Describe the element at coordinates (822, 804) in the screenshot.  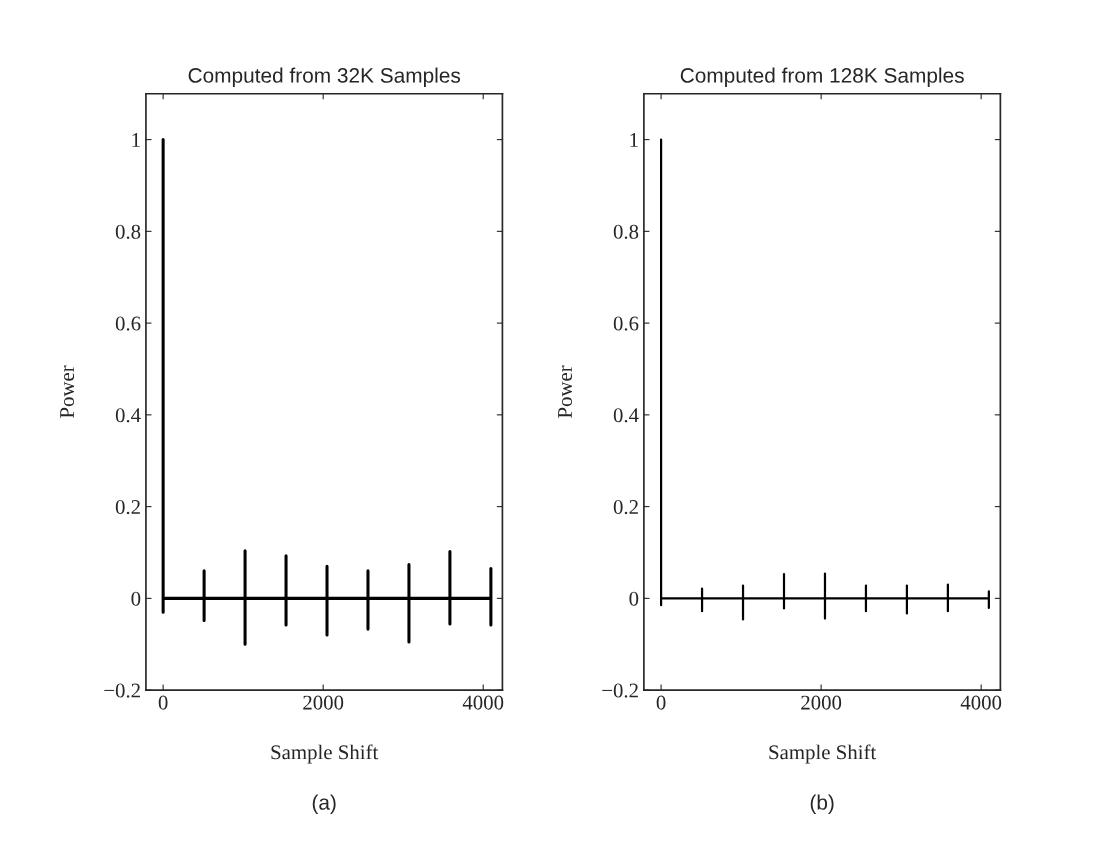
I see `text: (b)` at that location.